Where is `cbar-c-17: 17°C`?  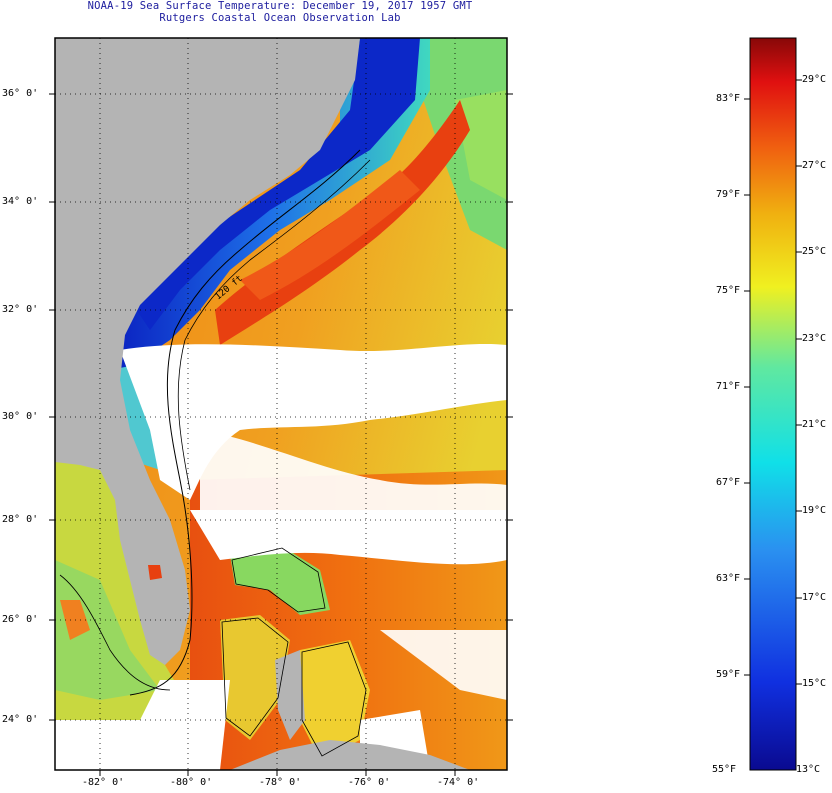 cbar-c-17: 17°C is located at coordinates (814, 597).